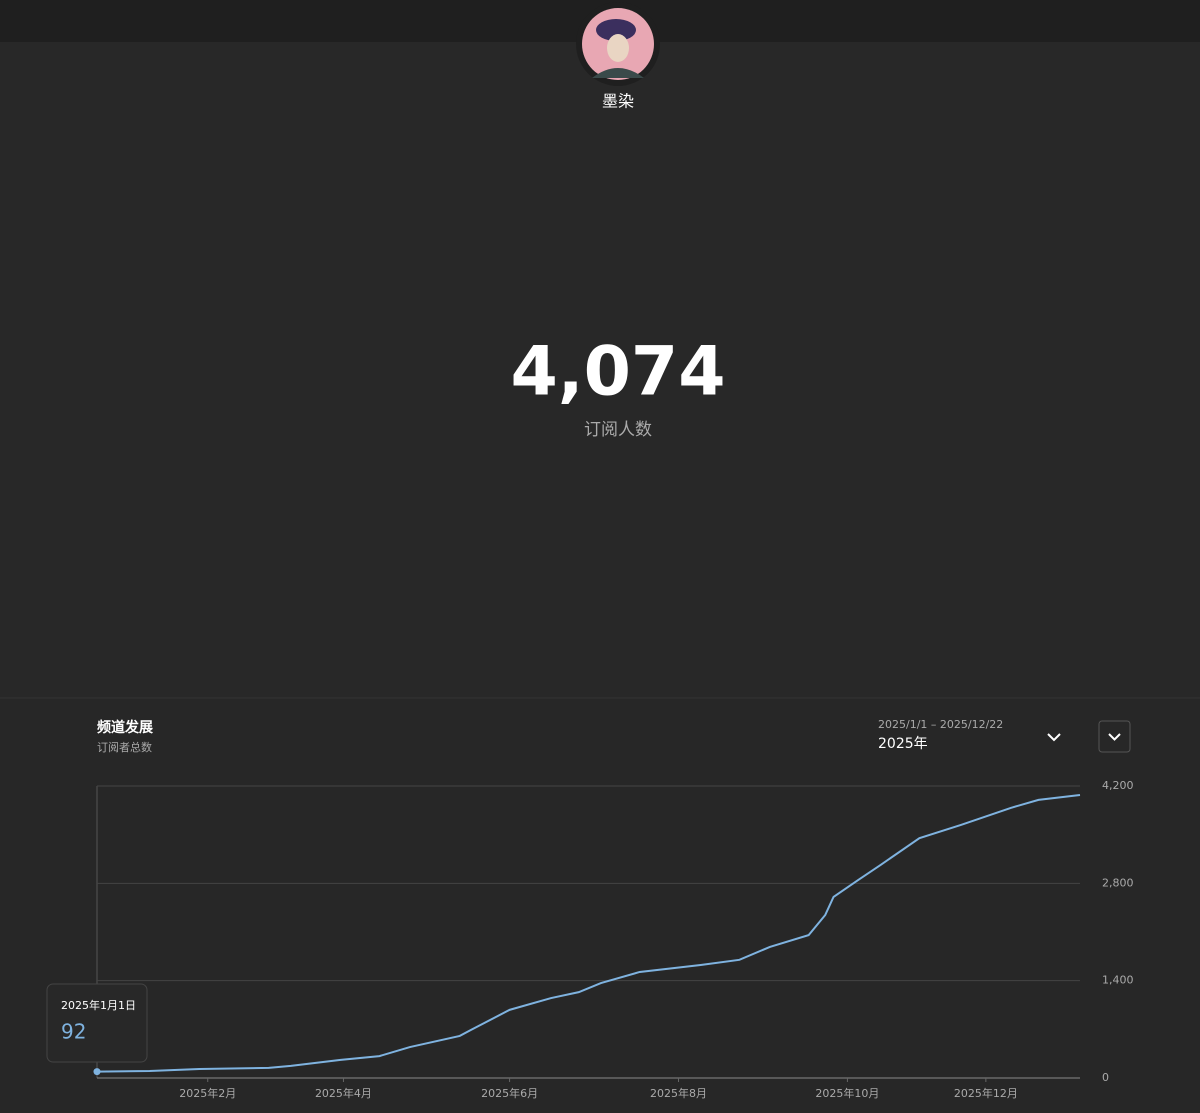  Describe the element at coordinates (125, 727) in the screenshot. I see `panel-title: 频道发展` at that location.